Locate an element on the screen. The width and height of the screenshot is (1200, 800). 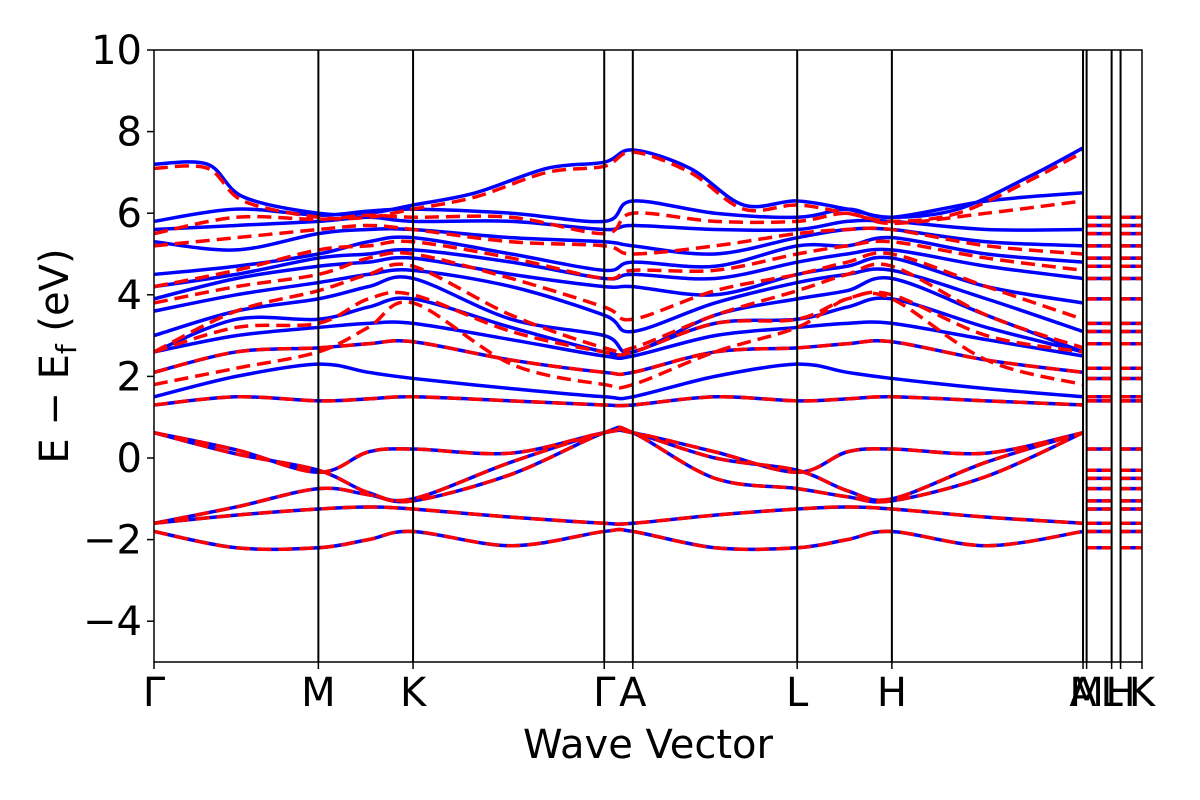
y-tick-label: 0 is located at coordinates (129, 459).